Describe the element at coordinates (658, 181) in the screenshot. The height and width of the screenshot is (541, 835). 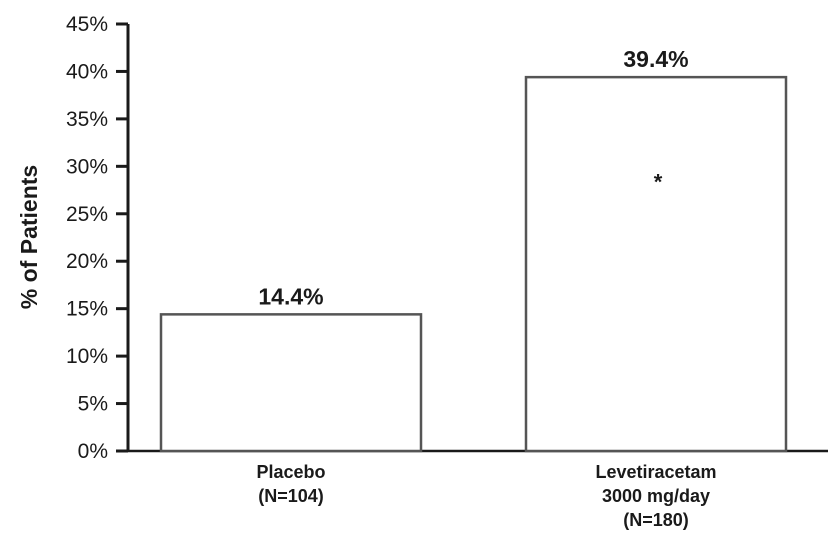
I see `significance-marker: *` at that location.